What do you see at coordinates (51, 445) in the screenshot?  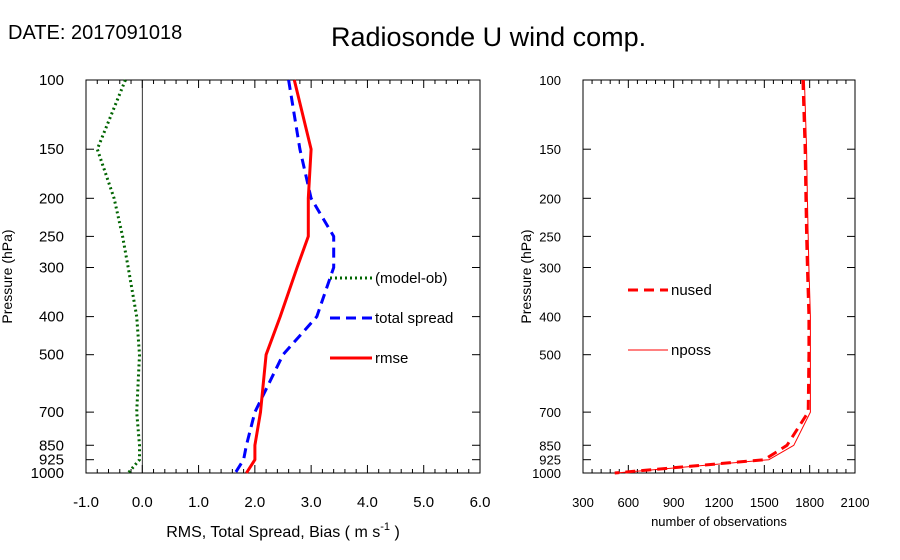 I see `left-y-tick-label: 850` at bounding box center [51, 445].